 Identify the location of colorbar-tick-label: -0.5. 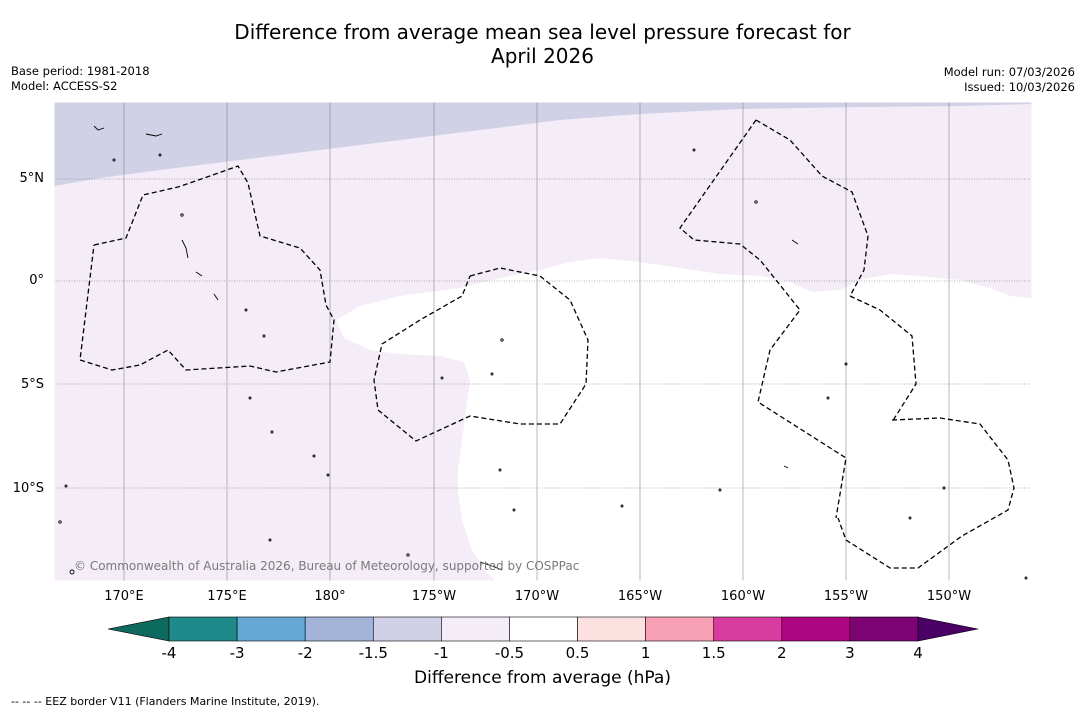
(509, 653).